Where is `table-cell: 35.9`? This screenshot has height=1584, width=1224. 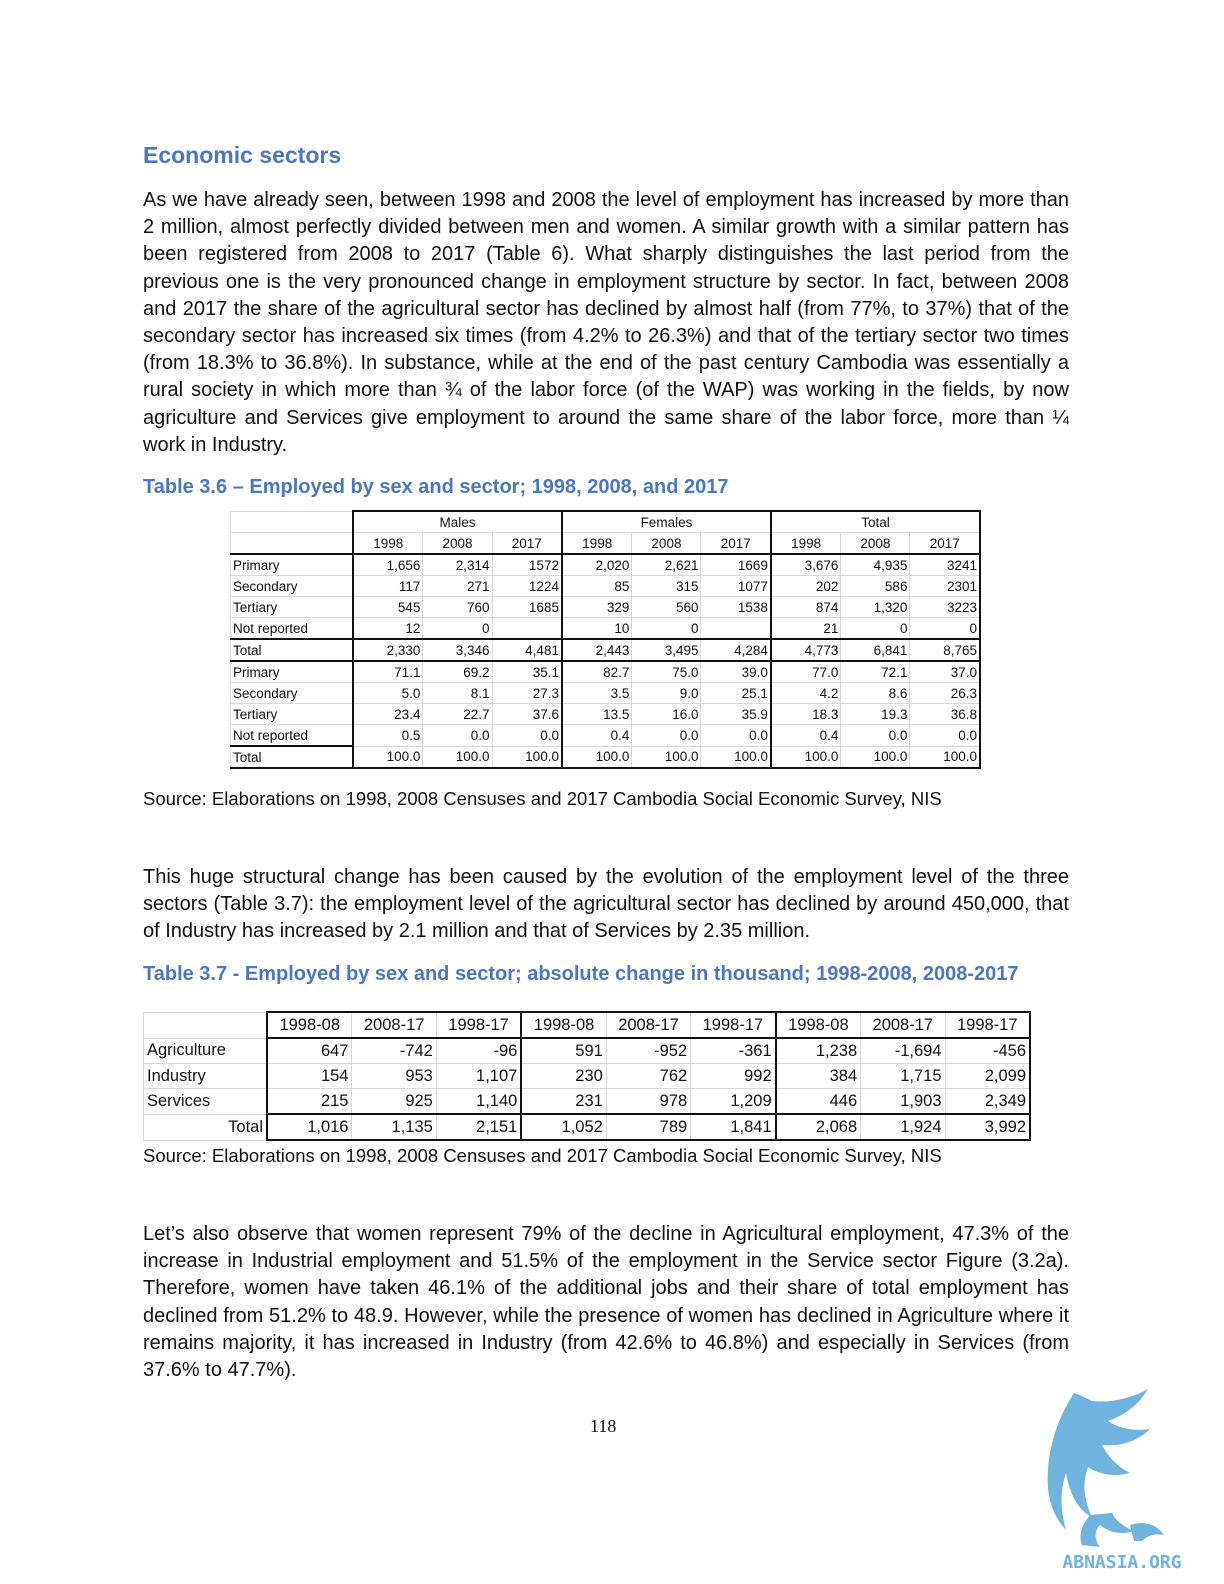
table-cell: 35.9 is located at coordinates (736, 714).